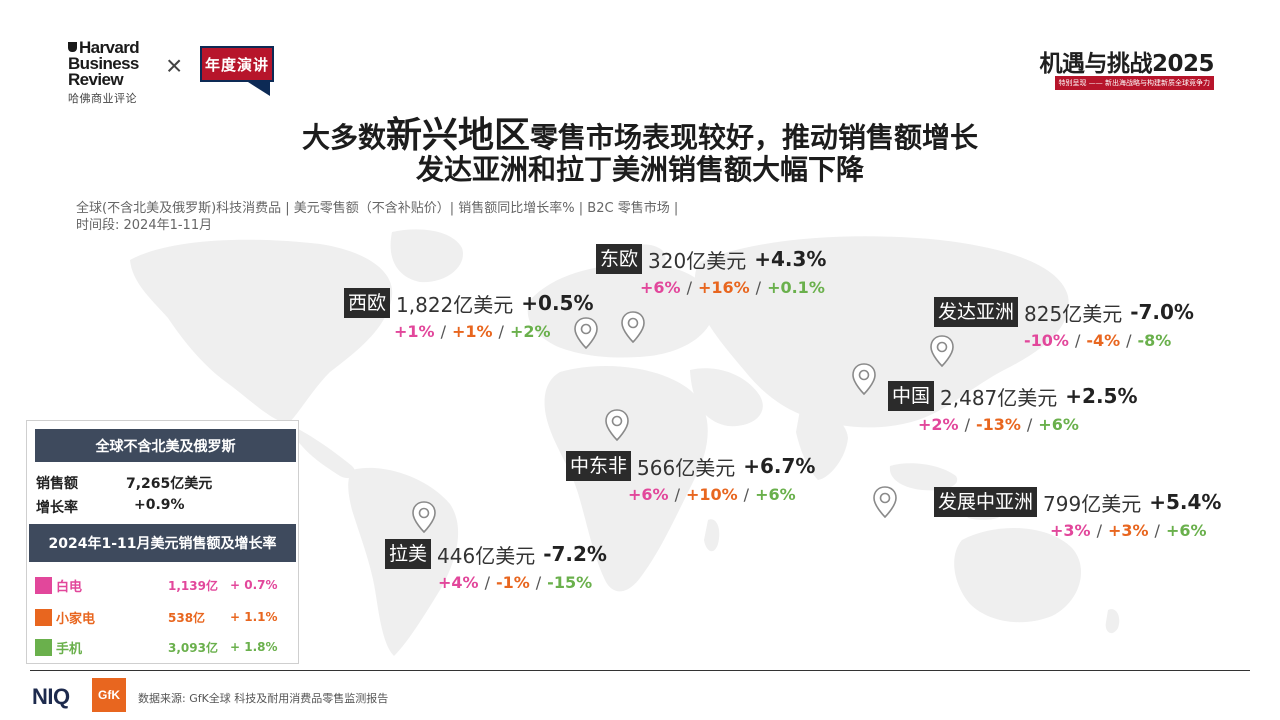 The height and width of the screenshot is (720, 1280). I want to click on category-name: 白电, so click(69, 587).